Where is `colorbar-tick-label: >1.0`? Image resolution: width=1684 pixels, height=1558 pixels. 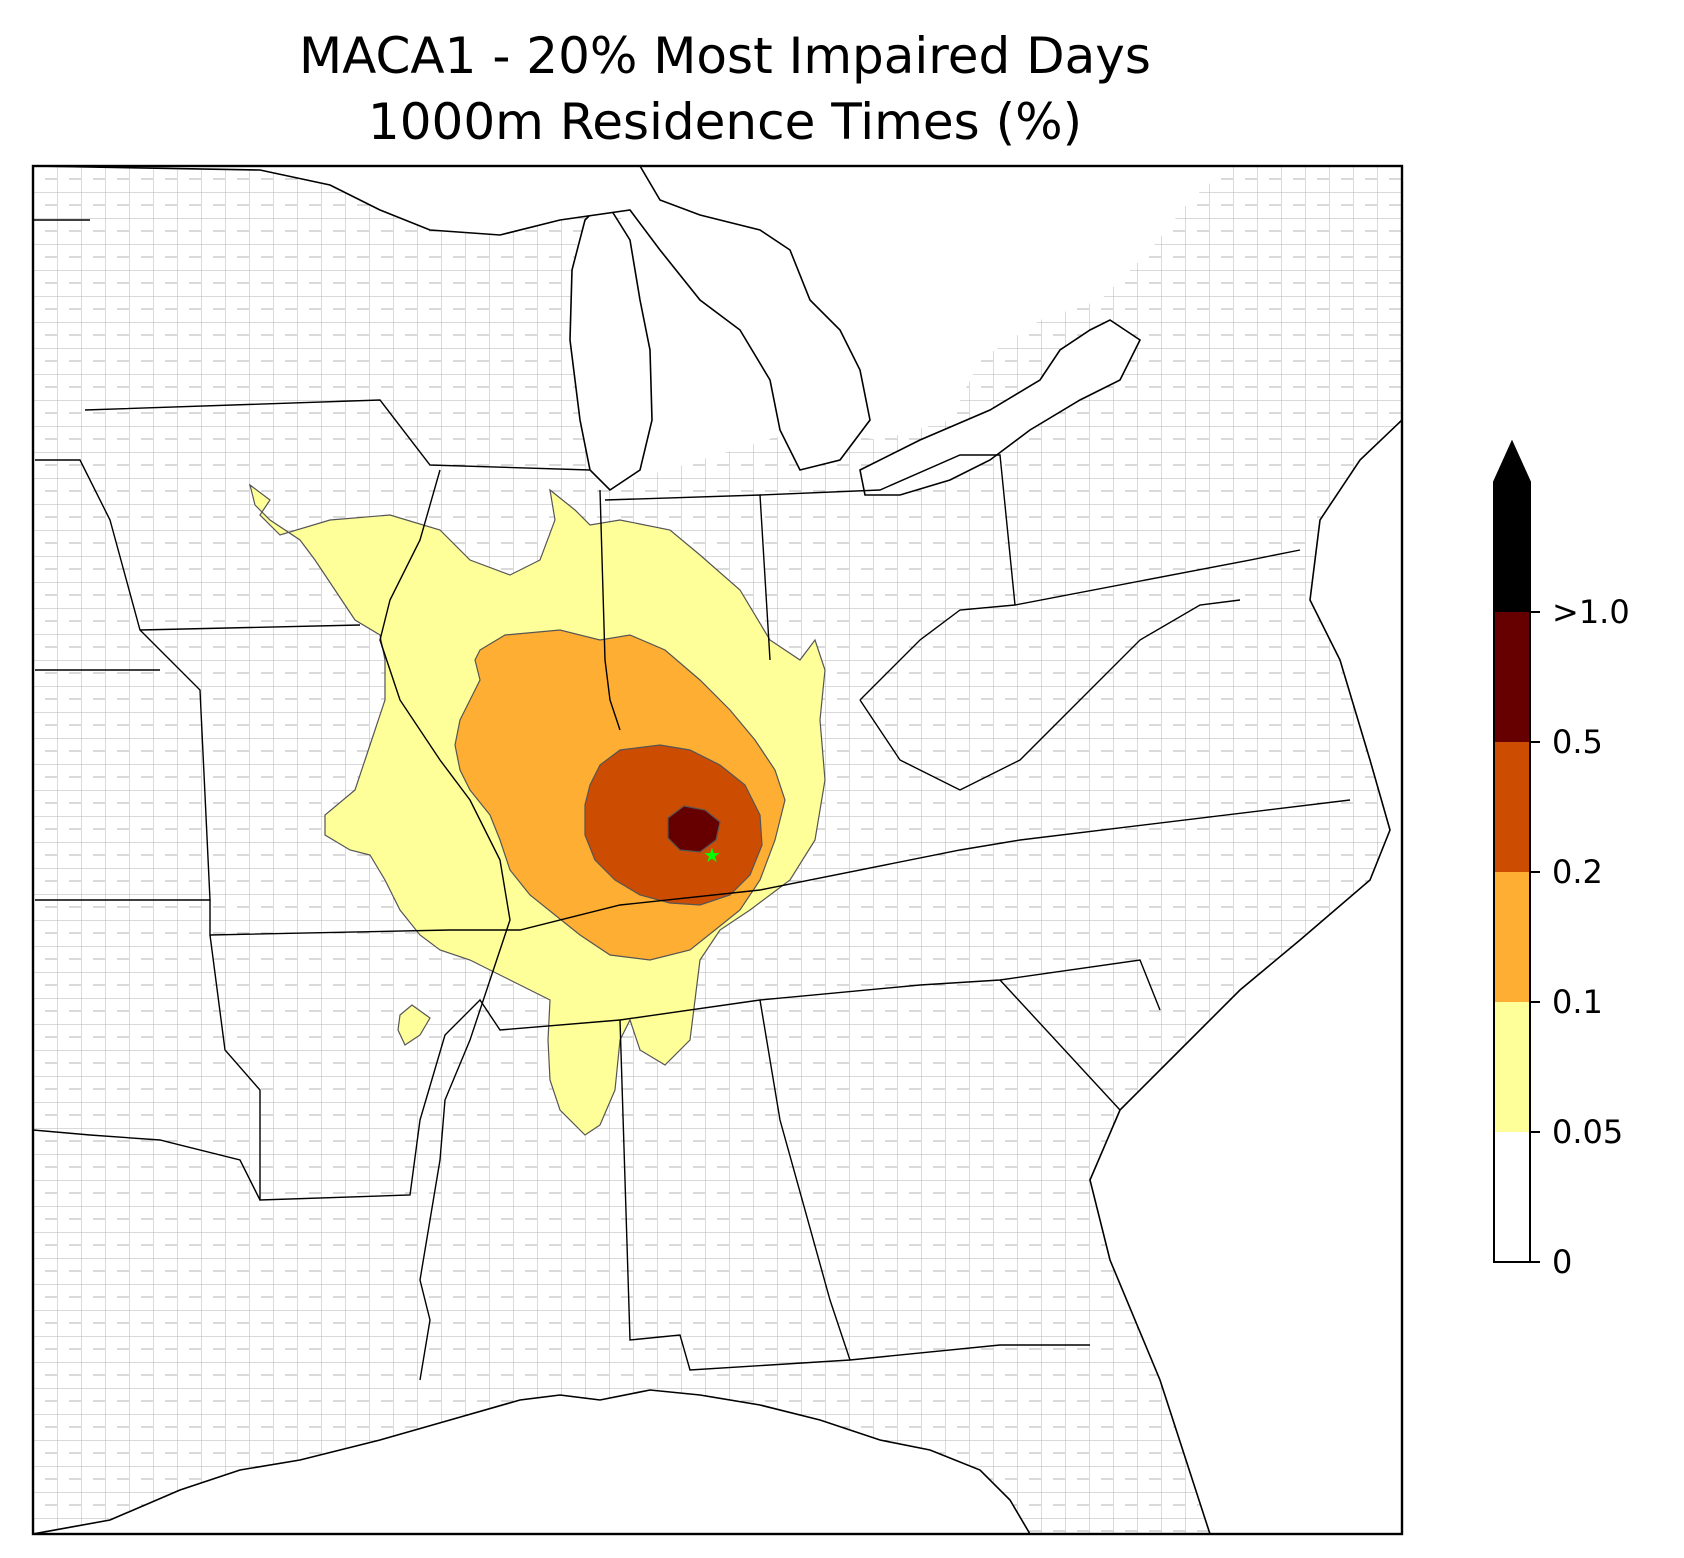 colorbar-tick-label: >1.0 is located at coordinates (1591, 612).